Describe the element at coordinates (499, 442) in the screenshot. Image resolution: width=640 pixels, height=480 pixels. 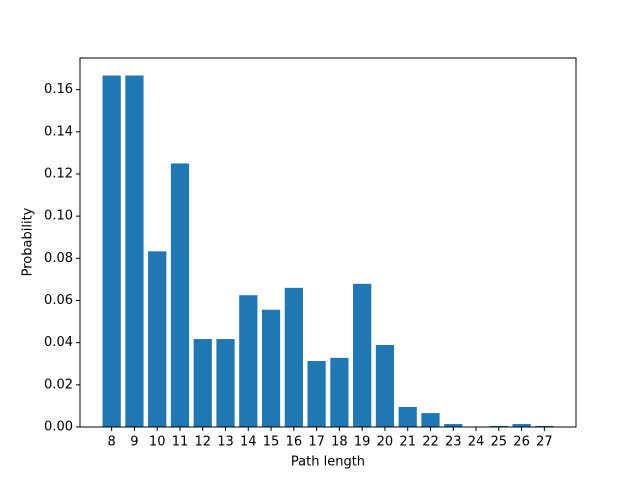
I see `x-tick-label: 25` at that location.